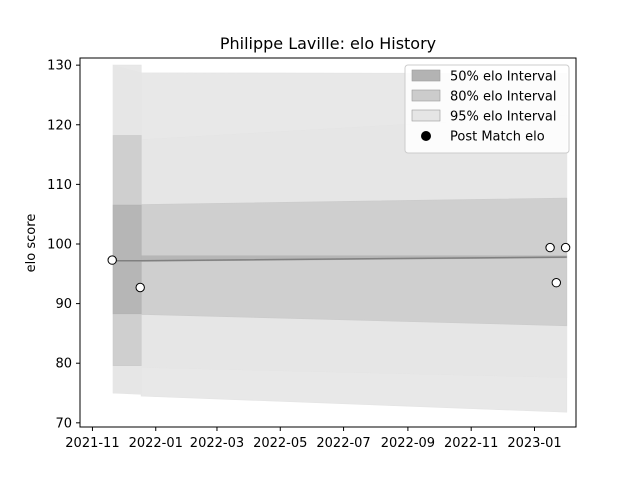 This screenshot has width=640, height=480. I want to click on y-tick-label-5: 120, so click(59, 125).